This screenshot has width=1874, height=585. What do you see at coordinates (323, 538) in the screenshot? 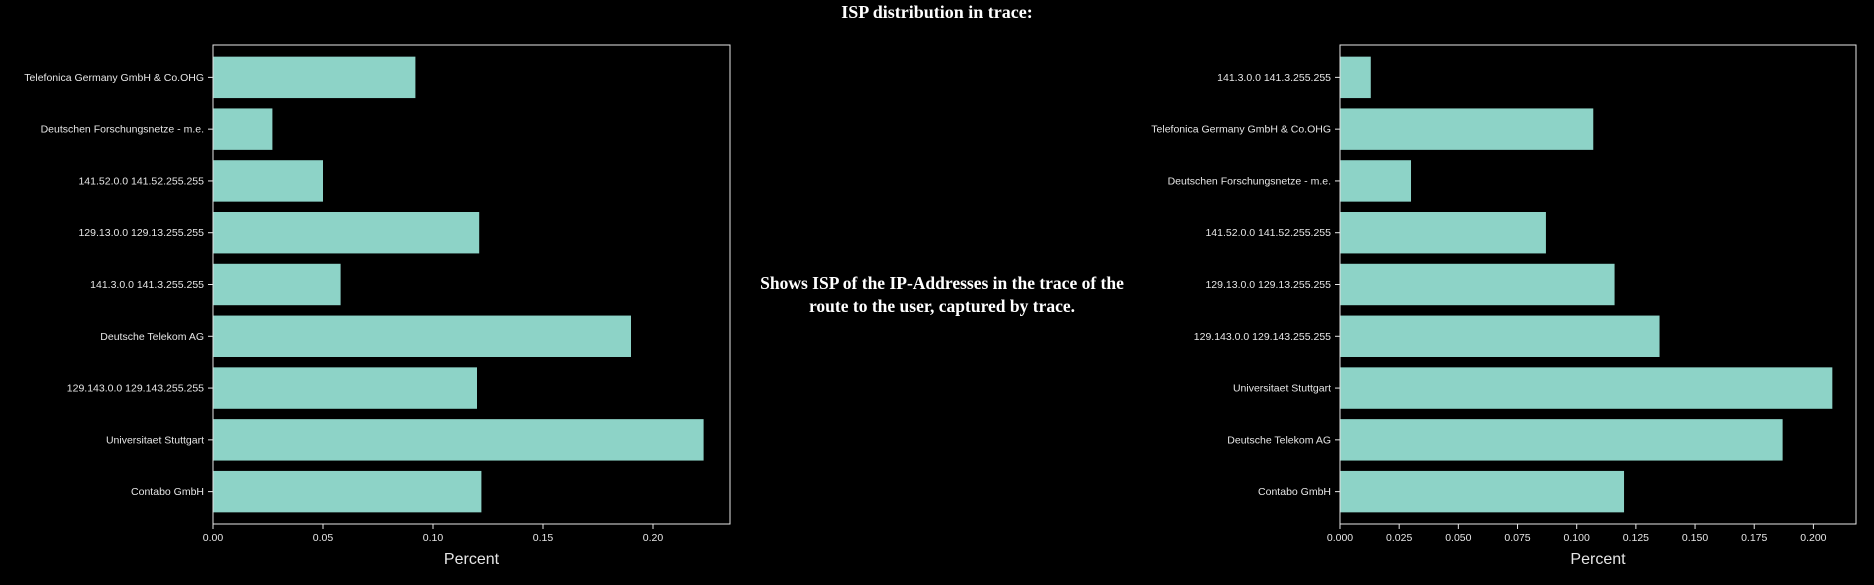
I see `x-tick-label: 0.05` at bounding box center [323, 538].